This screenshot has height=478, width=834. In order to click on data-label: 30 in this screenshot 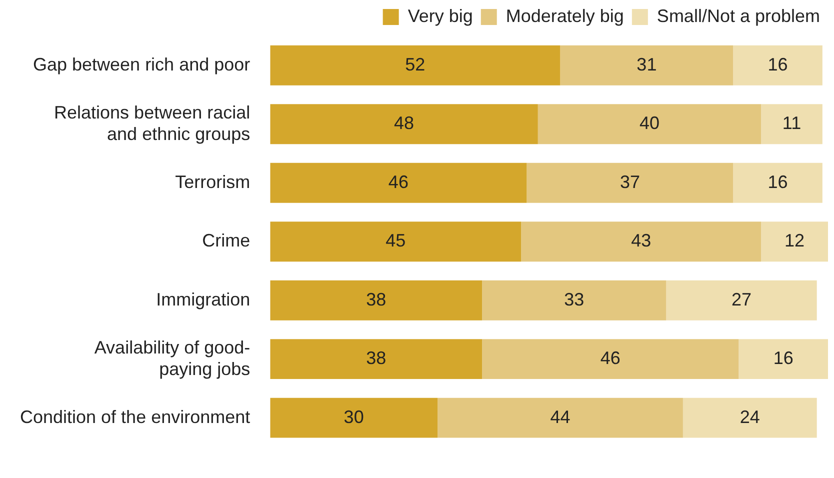, I will do `click(354, 416)`.